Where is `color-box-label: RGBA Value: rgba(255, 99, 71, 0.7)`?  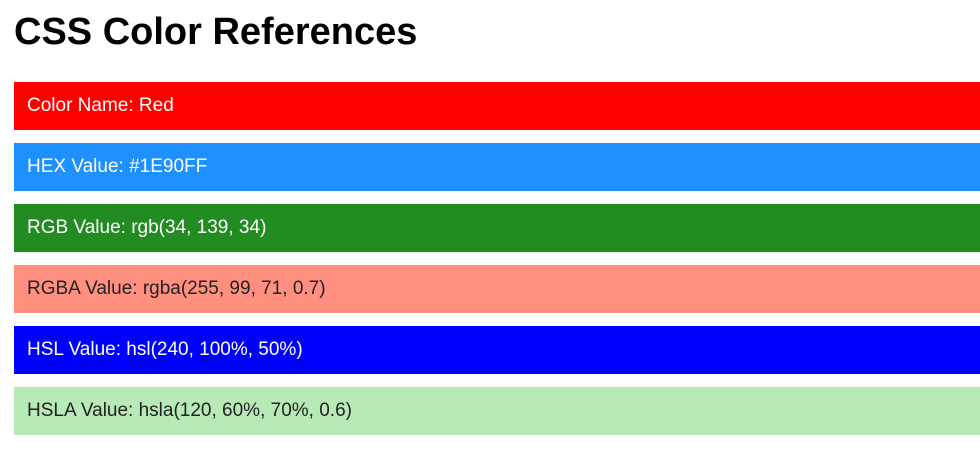 color-box-label: RGBA Value: rgba(255, 99, 71, 0.7) is located at coordinates (176, 288).